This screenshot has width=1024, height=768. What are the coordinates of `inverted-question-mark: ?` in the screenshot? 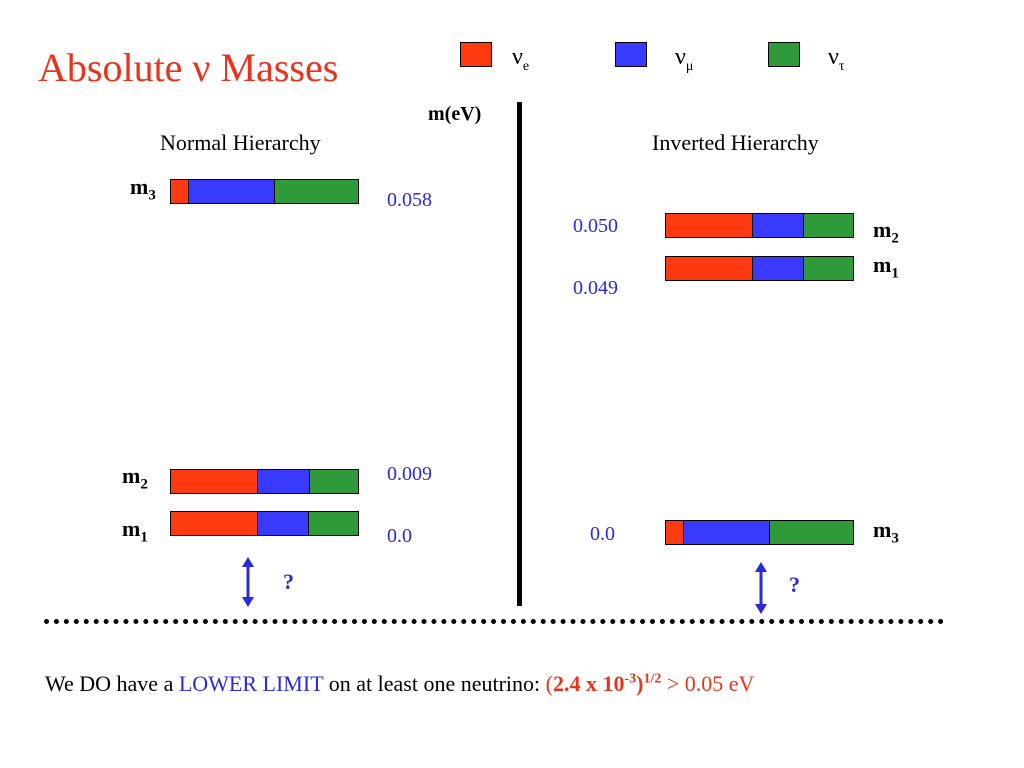 It's located at (794, 584).